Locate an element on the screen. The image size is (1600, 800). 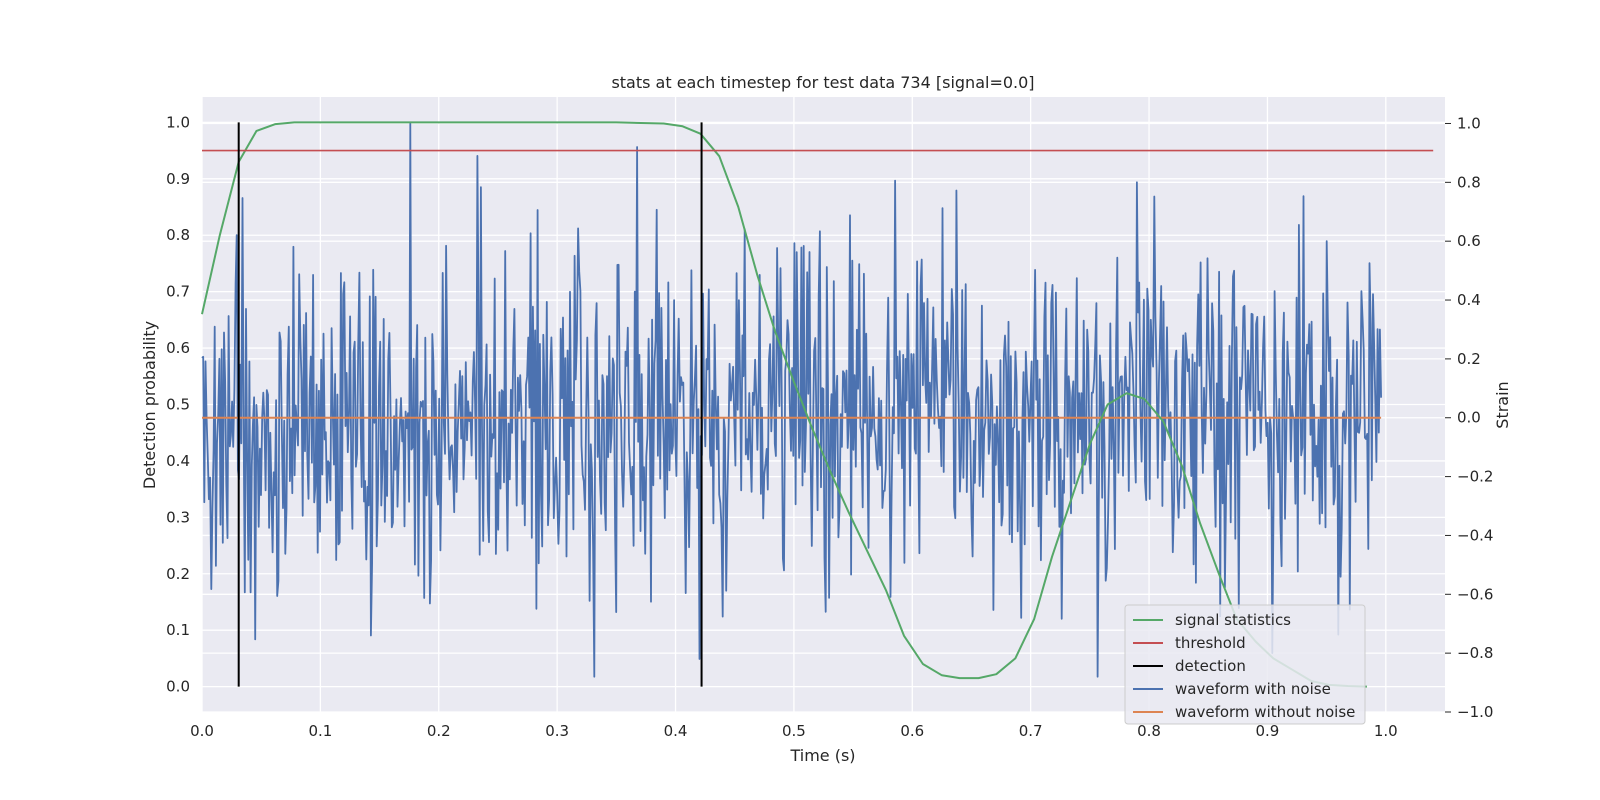
y-tick-label: 1.0 is located at coordinates (178, 122).